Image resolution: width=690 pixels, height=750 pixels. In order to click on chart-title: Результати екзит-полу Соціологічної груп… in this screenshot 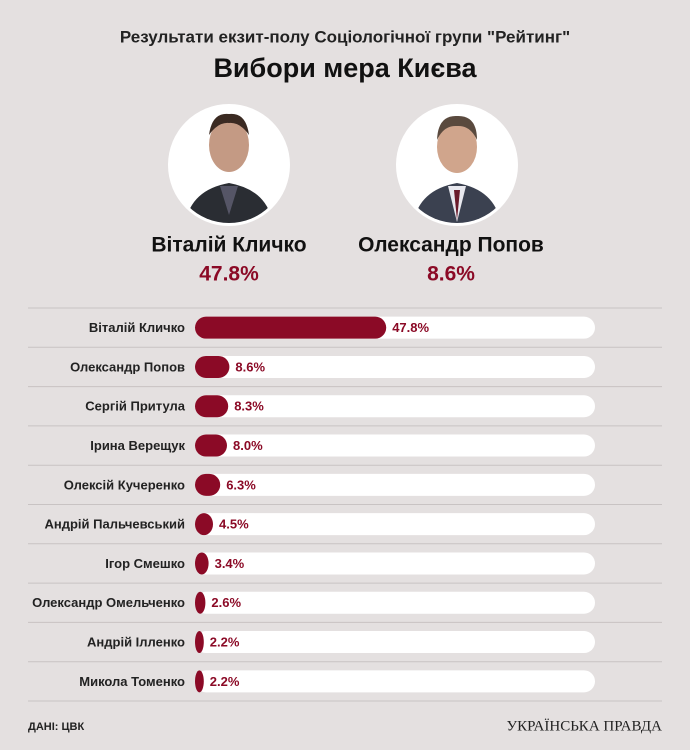, I will do `click(345, 36)`.